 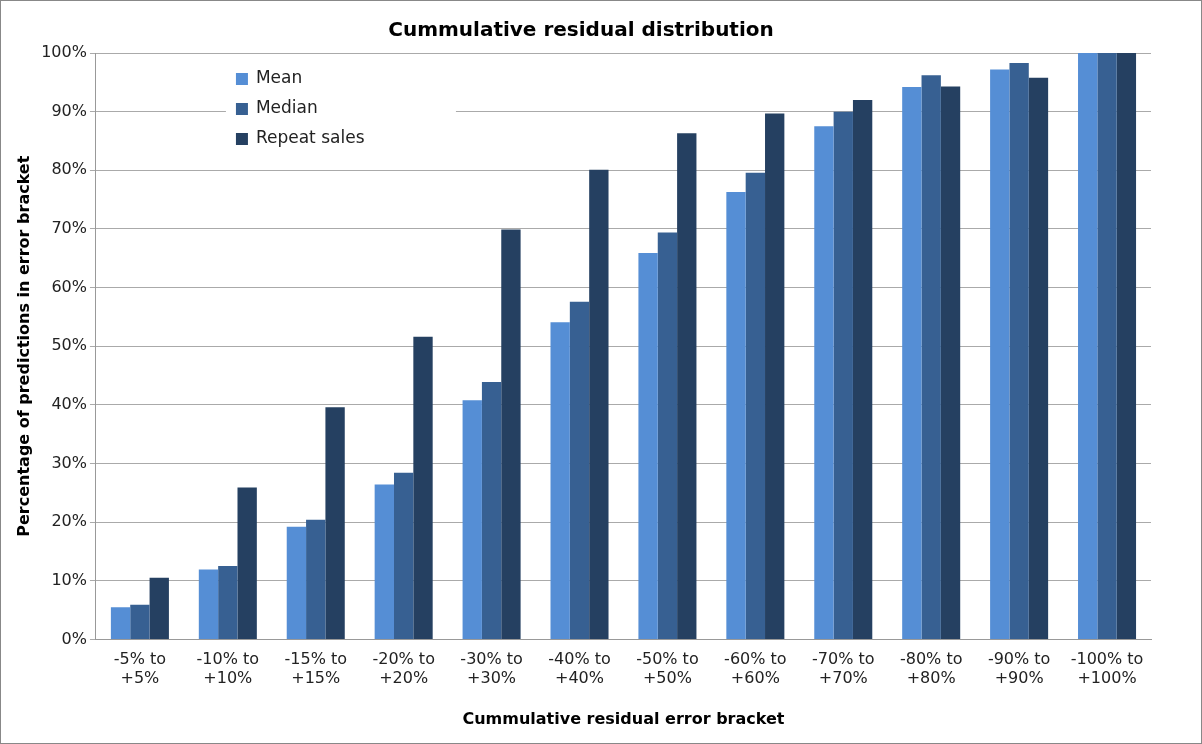 I want to click on x-axis-title: Cummulative residual error bracket, so click(x=623, y=718).